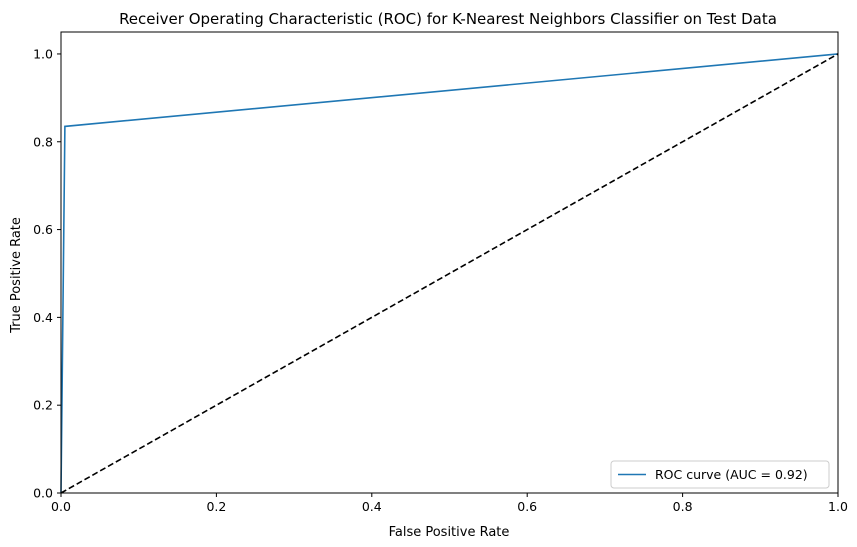  Describe the element at coordinates (43, 405) in the screenshot. I see `y-tick-label: 0.2` at that location.